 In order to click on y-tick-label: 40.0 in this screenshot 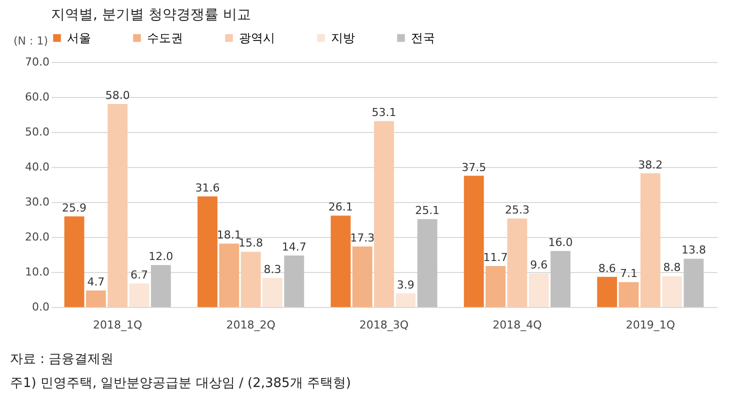, I will do `click(37, 167)`.